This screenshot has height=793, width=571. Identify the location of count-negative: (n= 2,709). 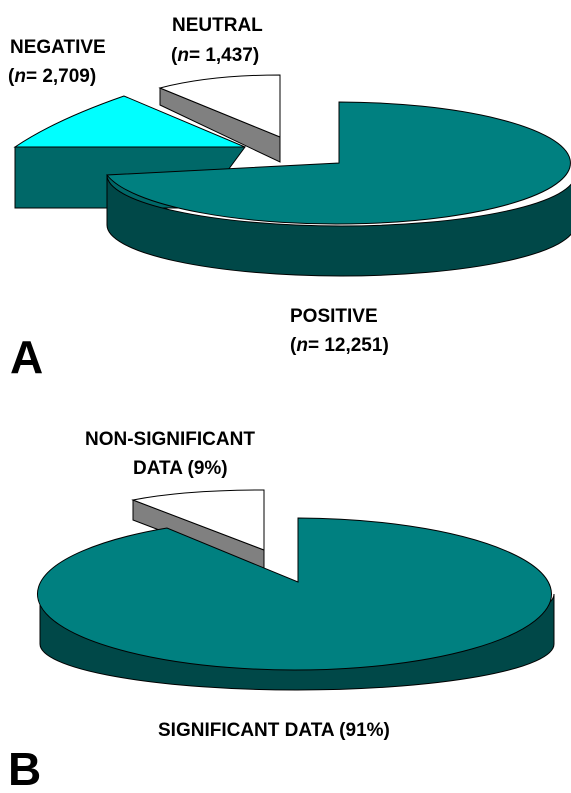
(52, 76).